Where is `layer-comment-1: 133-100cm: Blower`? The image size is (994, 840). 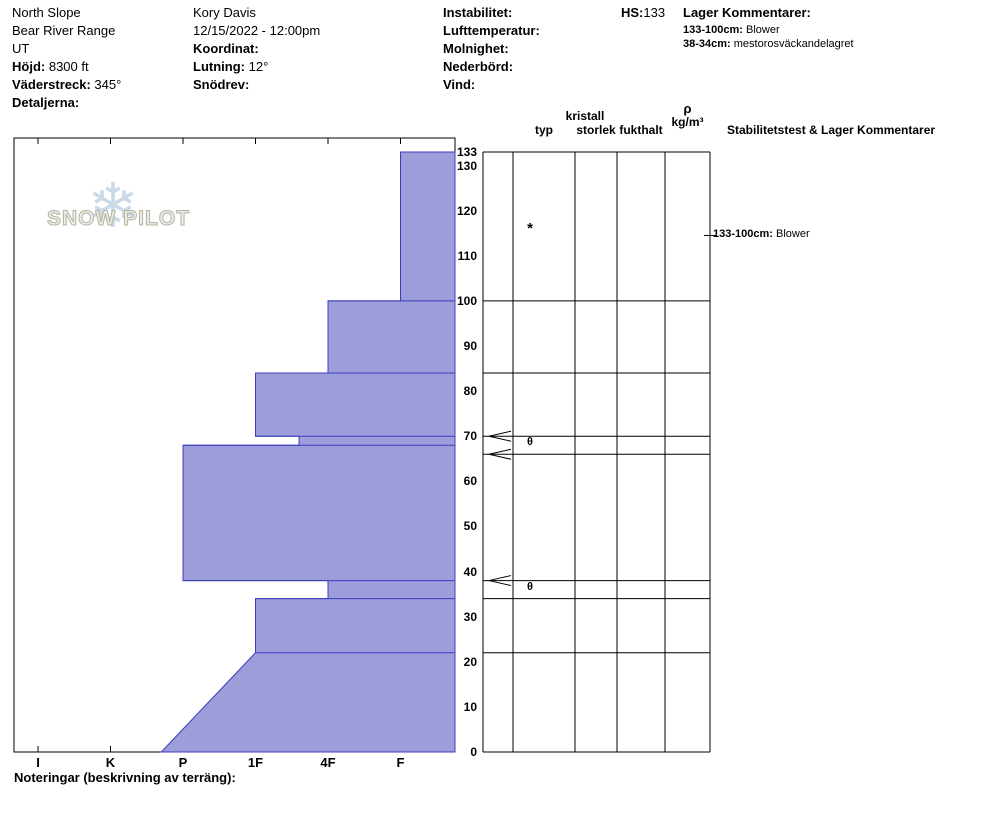 layer-comment-1: 133-100cm: Blower is located at coordinates (731, 30).